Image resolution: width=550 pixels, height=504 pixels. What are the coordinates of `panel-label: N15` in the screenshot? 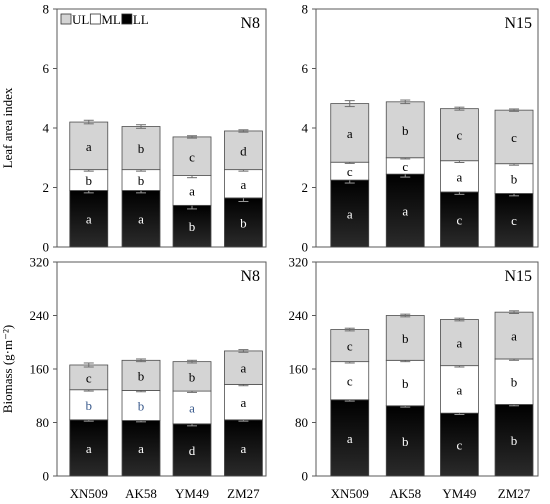 It's located at (518, 276).